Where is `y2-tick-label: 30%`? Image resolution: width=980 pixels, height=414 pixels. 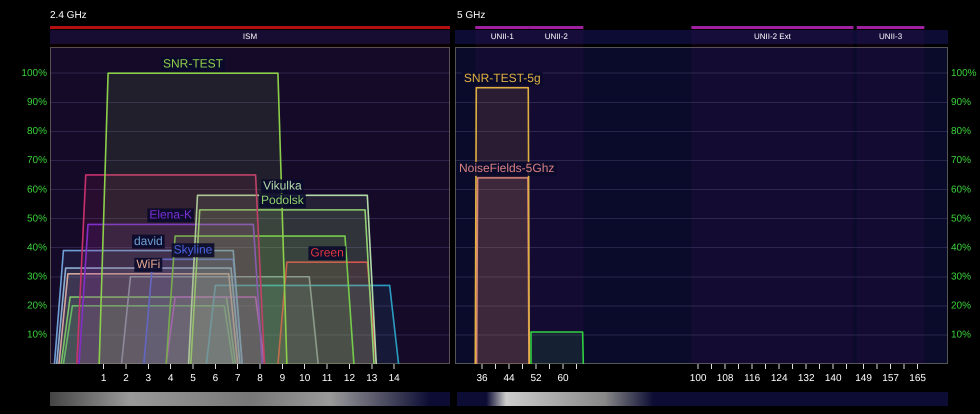 y2-tick-label: 30% is located at coordinates (961, 277).